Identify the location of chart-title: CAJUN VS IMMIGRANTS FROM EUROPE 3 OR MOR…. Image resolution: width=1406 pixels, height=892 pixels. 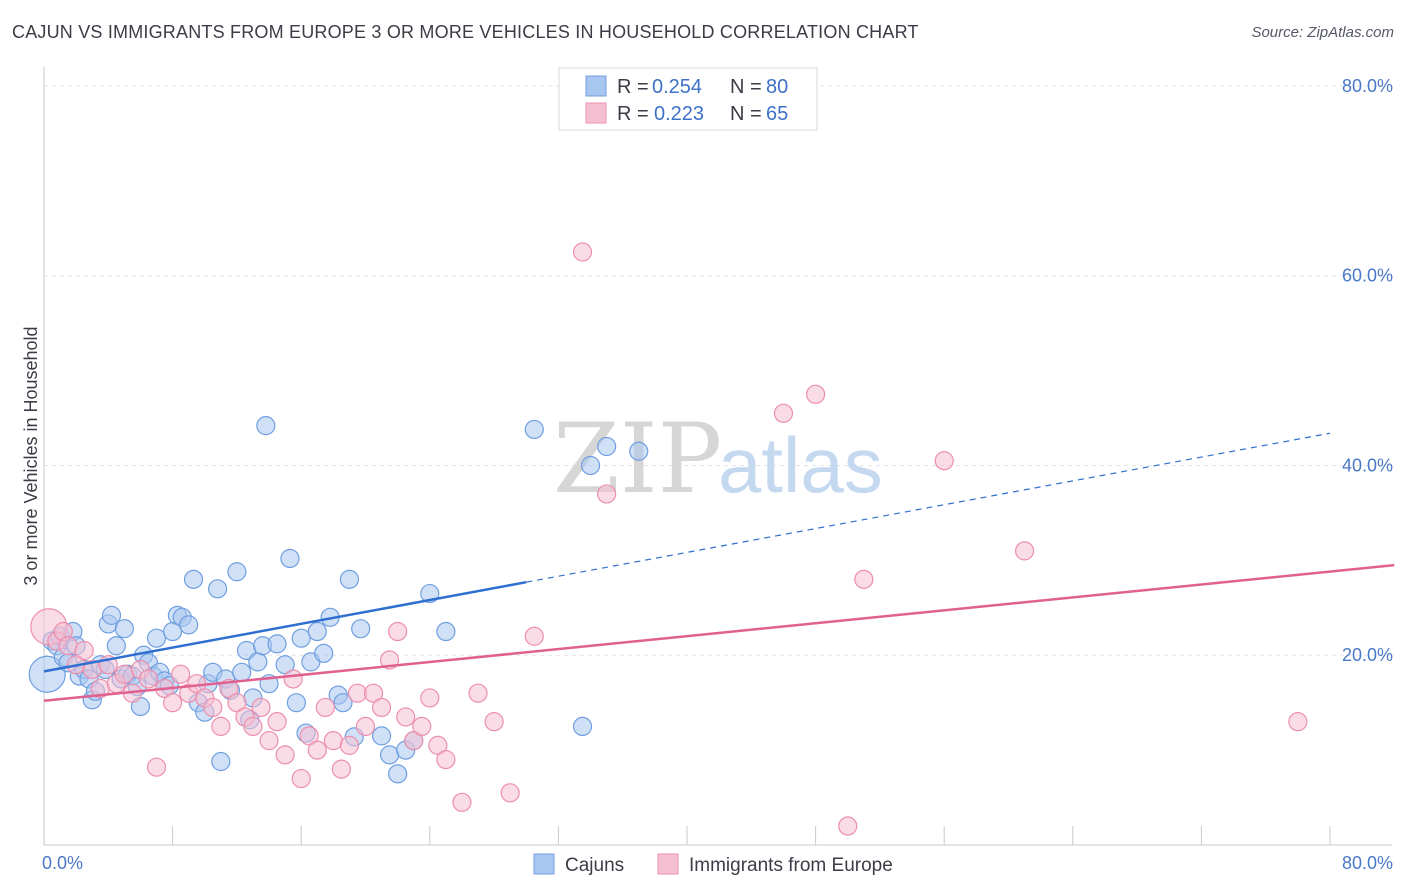
(465, 32).